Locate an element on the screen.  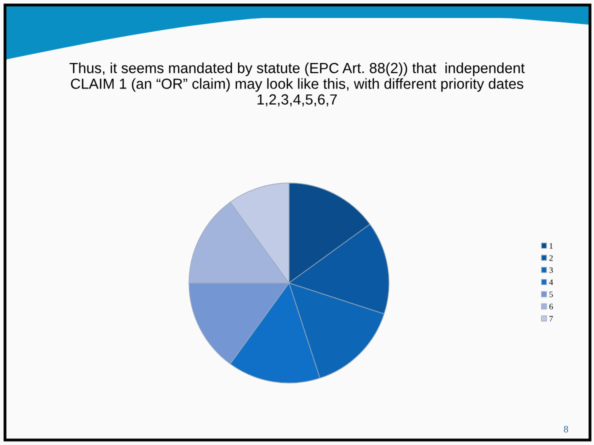
legend-label: 5 is located at coordinates (551, 295).